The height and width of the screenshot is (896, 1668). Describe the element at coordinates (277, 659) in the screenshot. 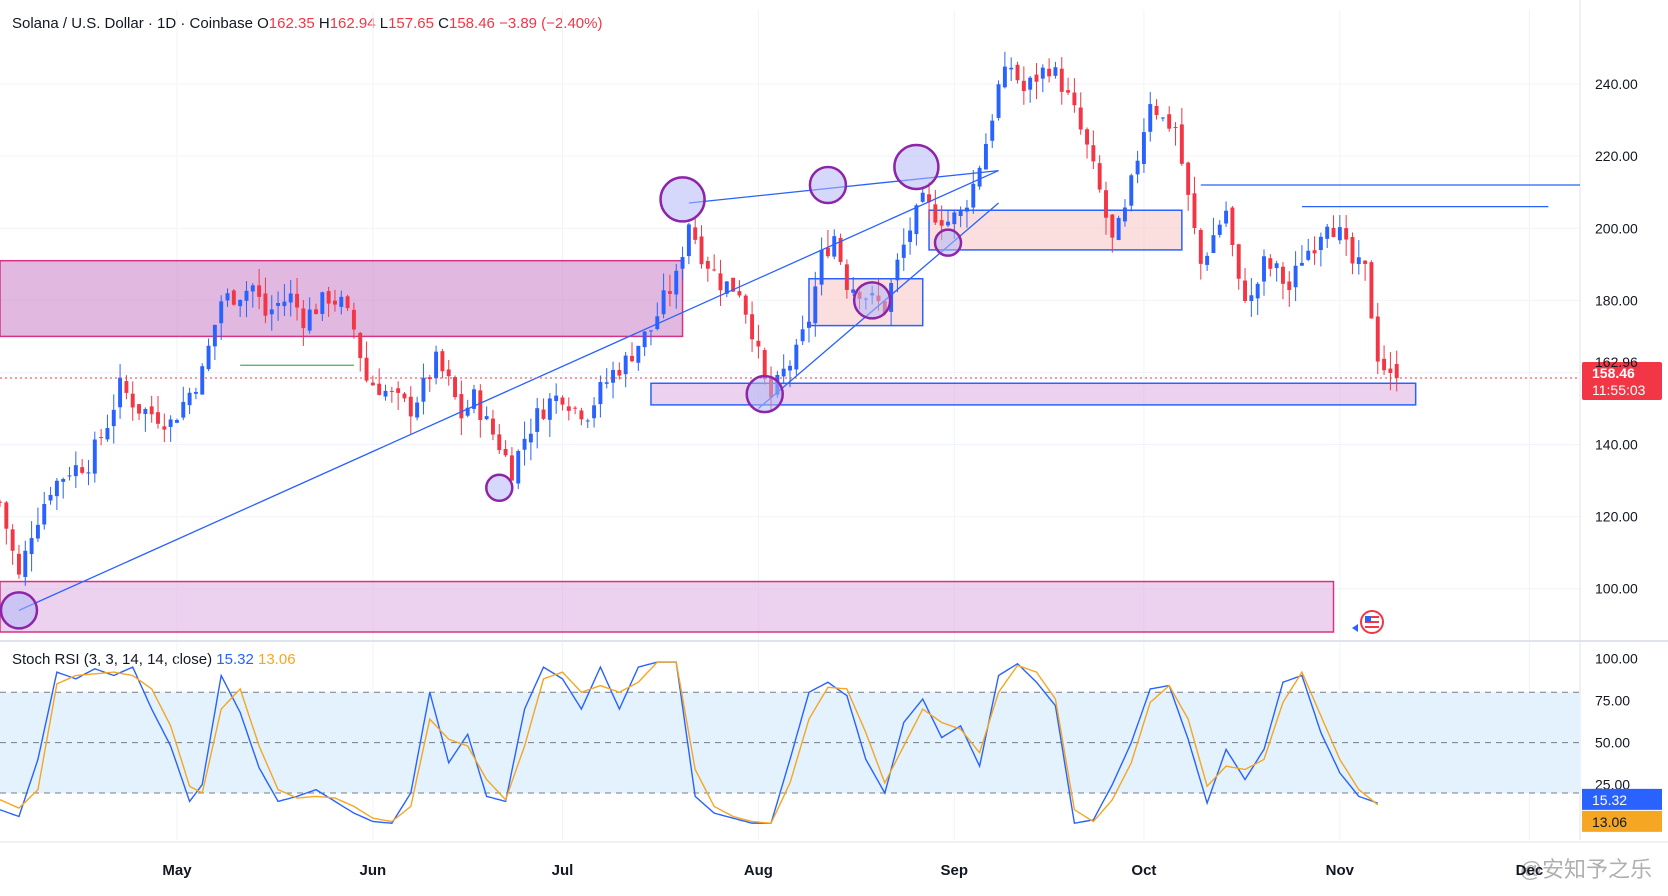

I see `stoch-rsi-d-value: 13.06` at that location.